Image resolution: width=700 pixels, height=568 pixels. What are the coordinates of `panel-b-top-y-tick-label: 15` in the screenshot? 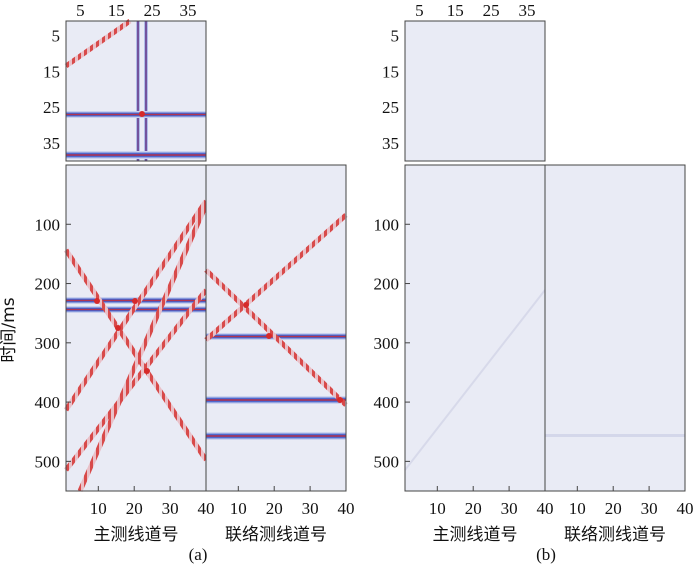 It's located at (390, 71).